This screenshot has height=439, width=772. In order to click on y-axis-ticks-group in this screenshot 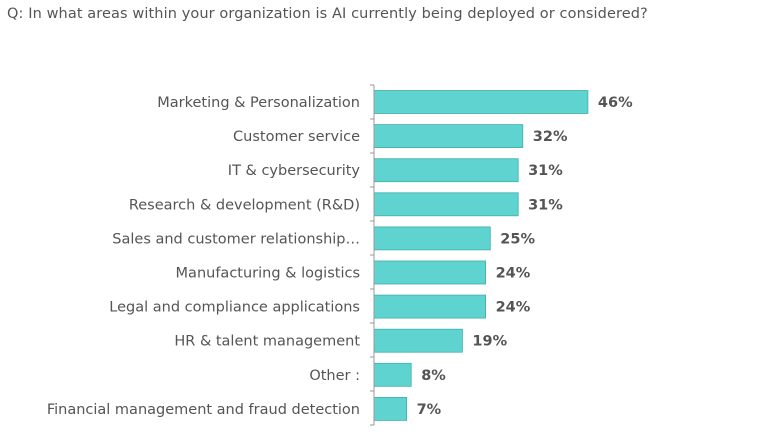, I will do `click(372, 255)`.